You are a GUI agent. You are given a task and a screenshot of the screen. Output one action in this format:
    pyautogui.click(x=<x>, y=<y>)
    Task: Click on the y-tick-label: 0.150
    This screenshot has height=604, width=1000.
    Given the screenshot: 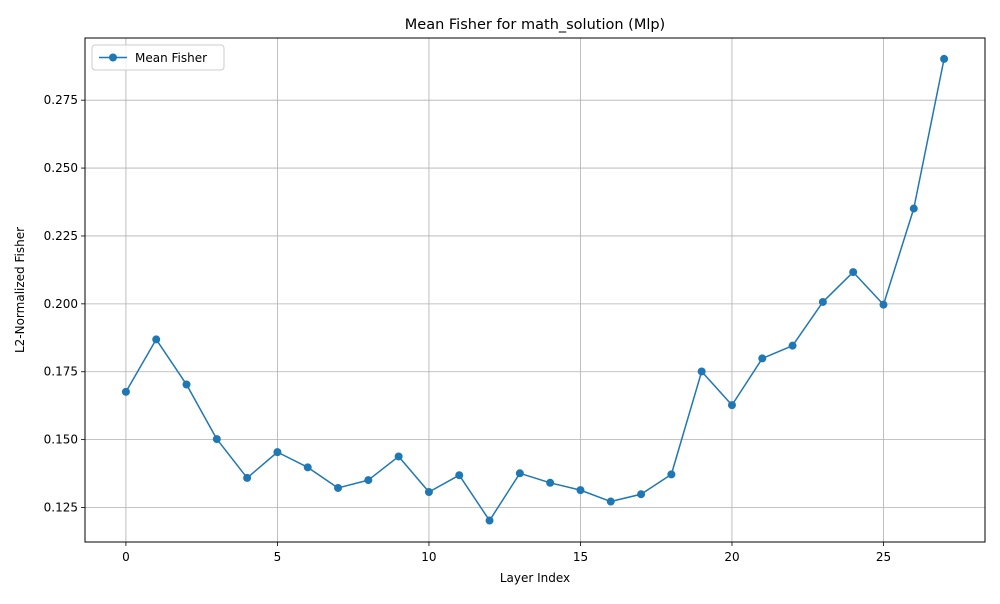 What is the action you would take?
    pyautogui.click(x=61, y=440)
    